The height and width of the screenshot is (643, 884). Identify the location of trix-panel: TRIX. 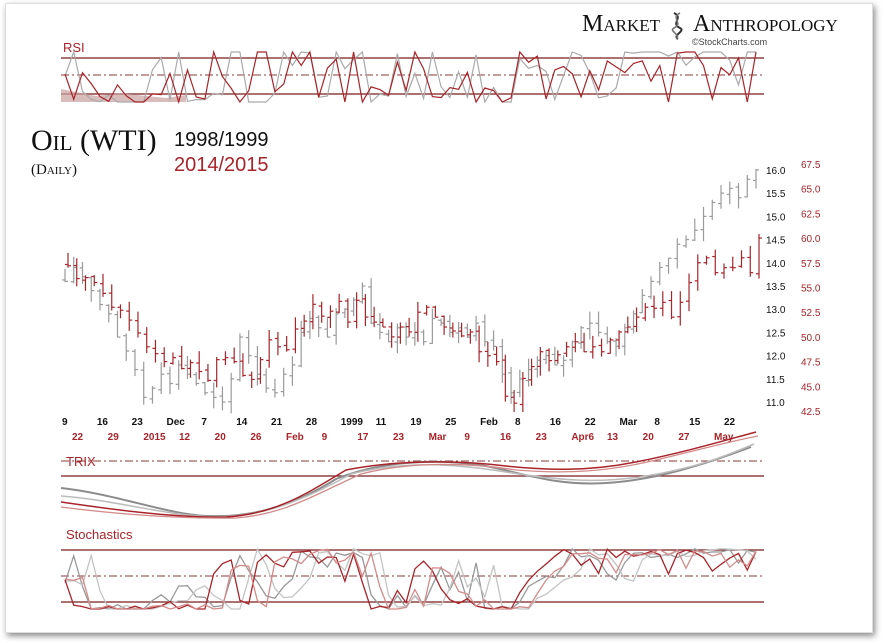
(412, 475).